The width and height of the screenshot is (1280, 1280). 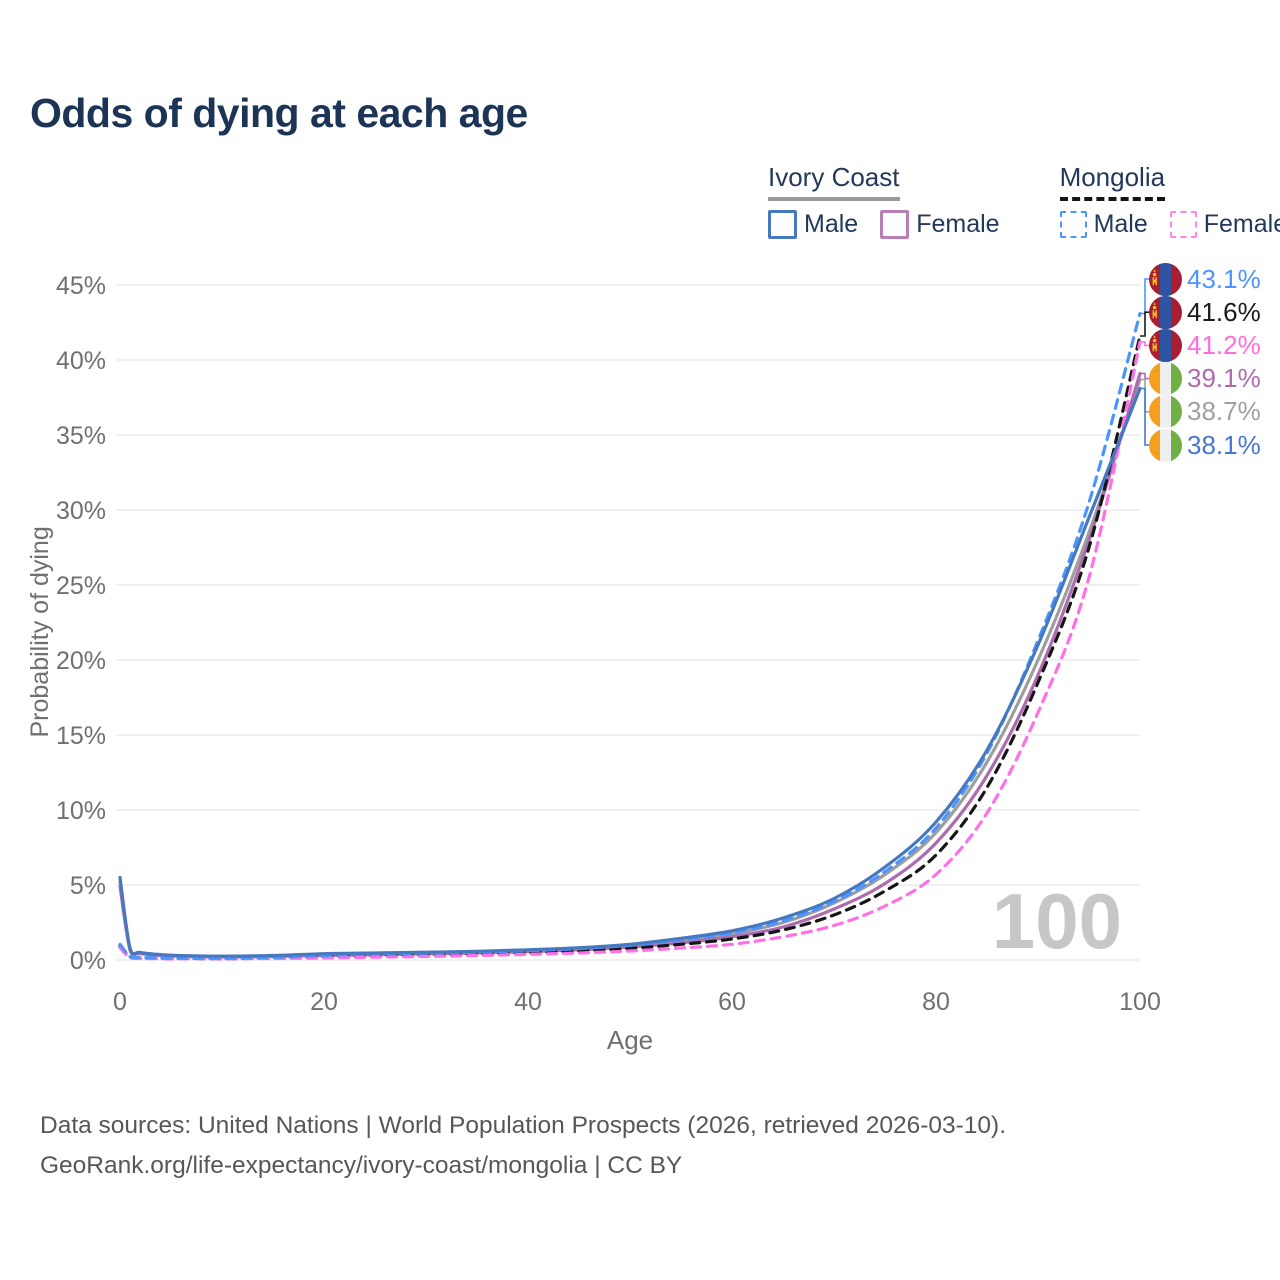 What do you see at coordinates (1224, 311) in the screenshot?
I see `end-label-value: 41.6%` at bounding box center [1224, 311].